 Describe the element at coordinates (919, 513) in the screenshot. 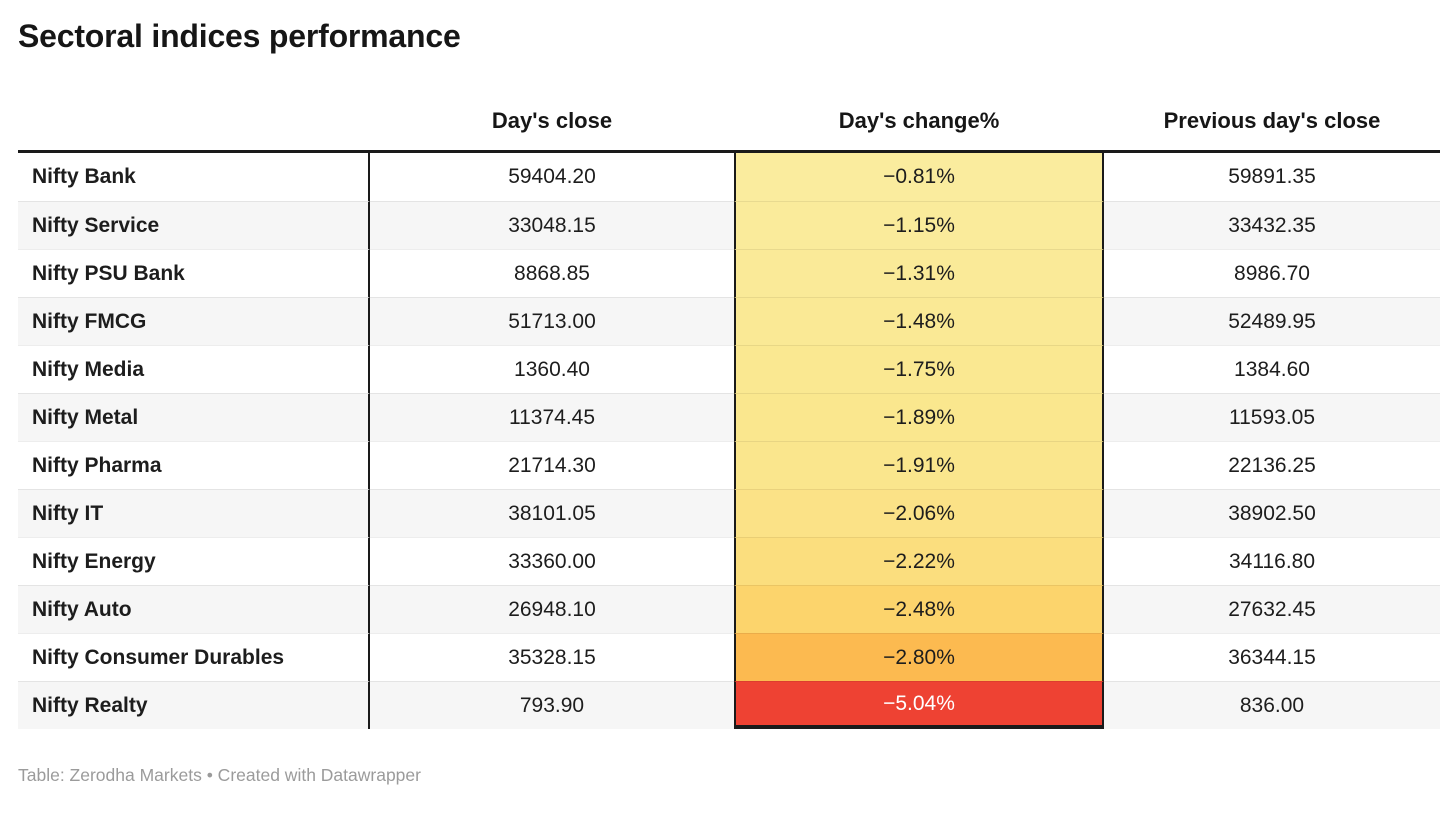

I see `days-change-cell: −2.06%` at that location.